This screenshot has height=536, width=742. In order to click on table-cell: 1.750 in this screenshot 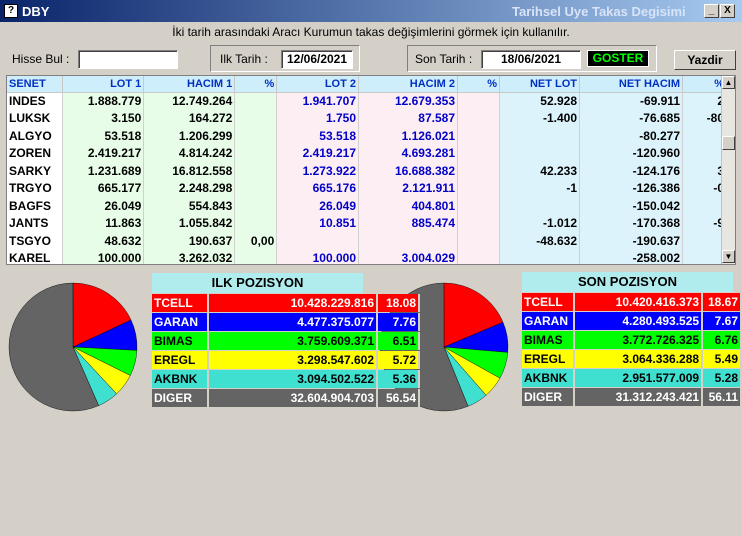, I will do `click(317, 118)`.